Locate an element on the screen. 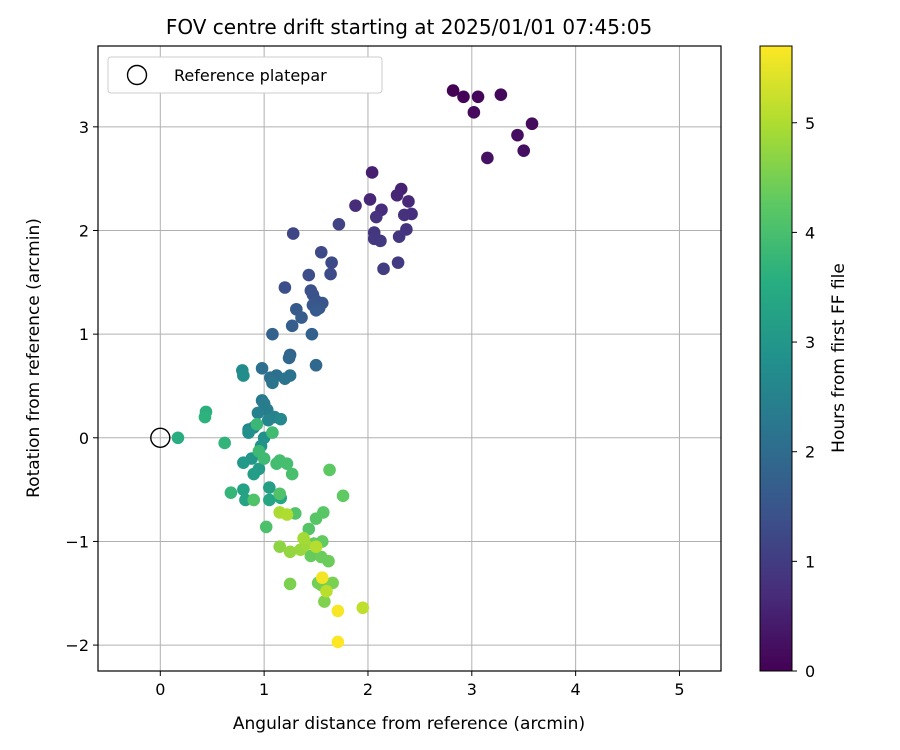  legend-box is located at coordinates (245, 75).